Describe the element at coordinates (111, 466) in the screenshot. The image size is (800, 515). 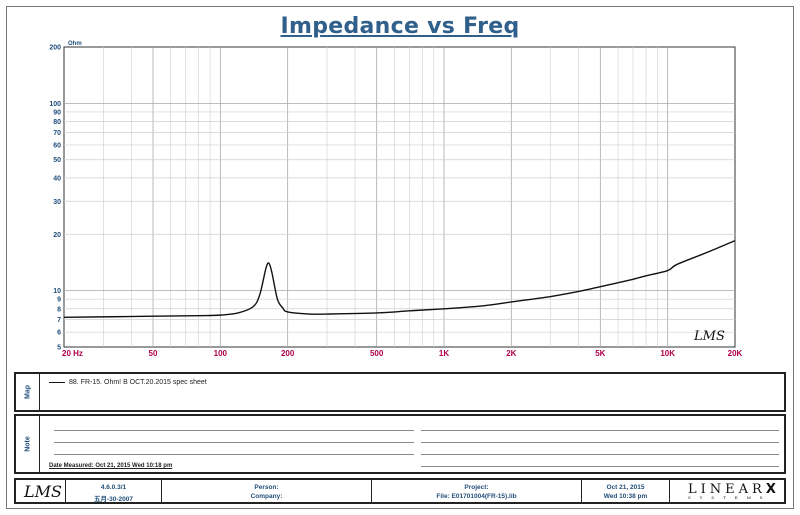
I see `date-measured: Date Measured: Oct 21, 2015 Wed 10:18 pm` at that location.